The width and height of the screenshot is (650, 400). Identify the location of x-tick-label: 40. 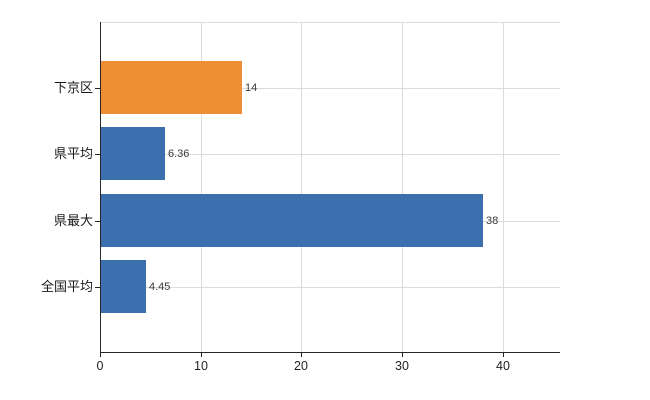
(503, 366).